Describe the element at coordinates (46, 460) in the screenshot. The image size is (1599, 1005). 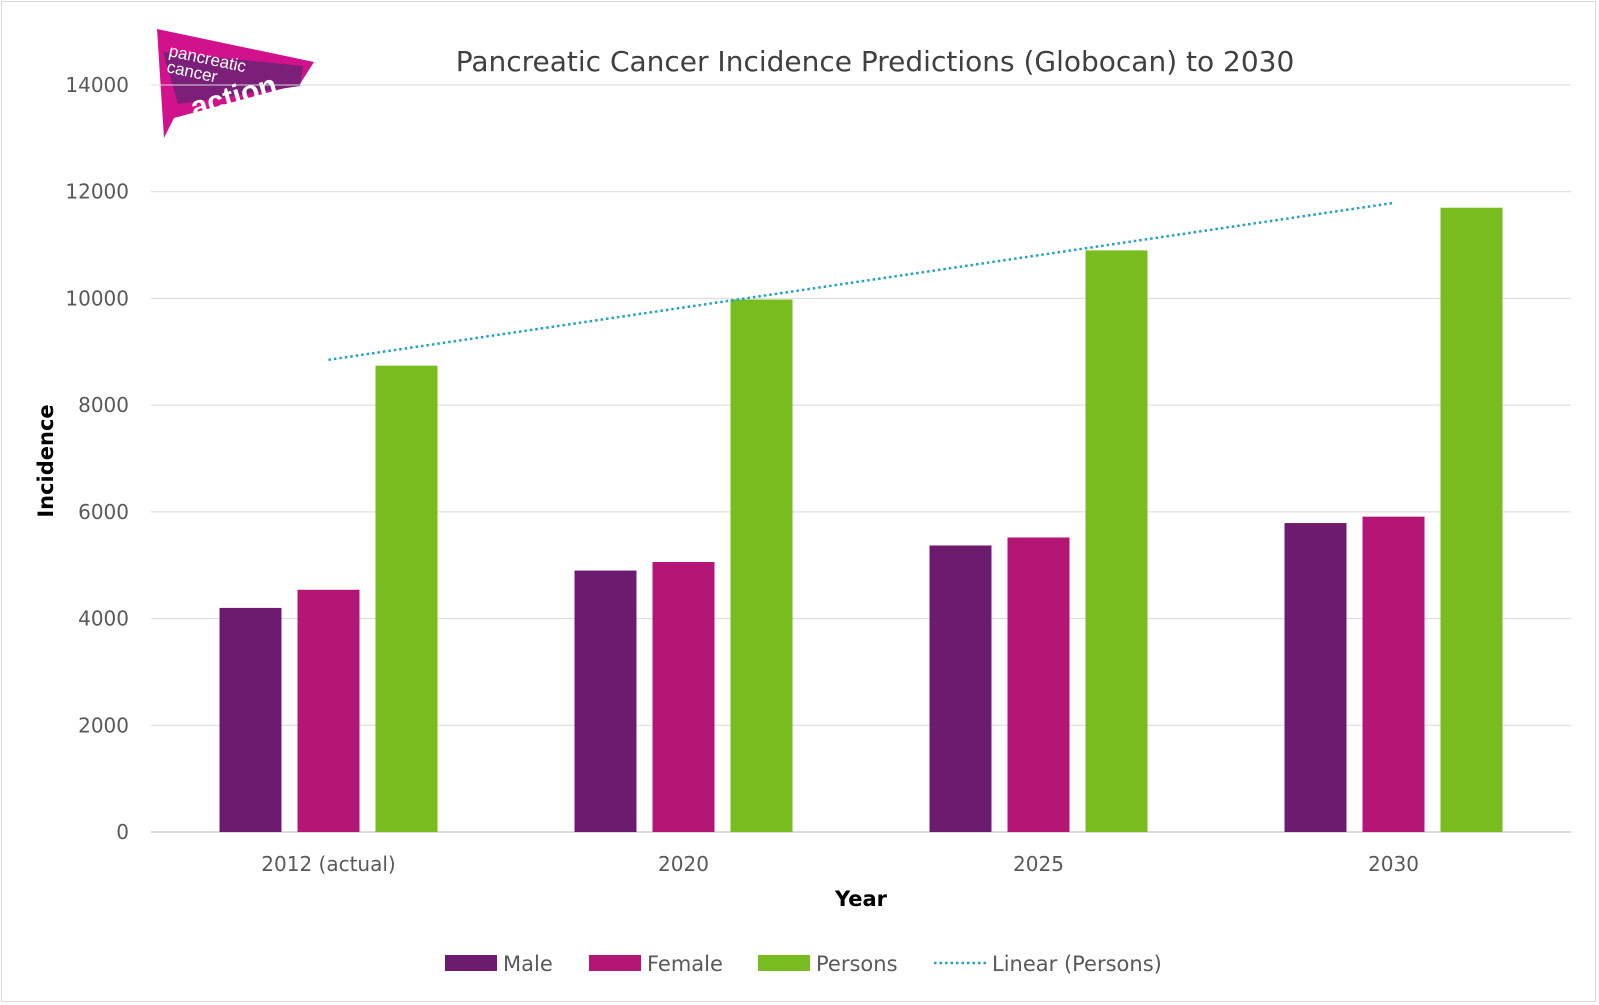
I see `y-axis-title: Incidence` at that location.